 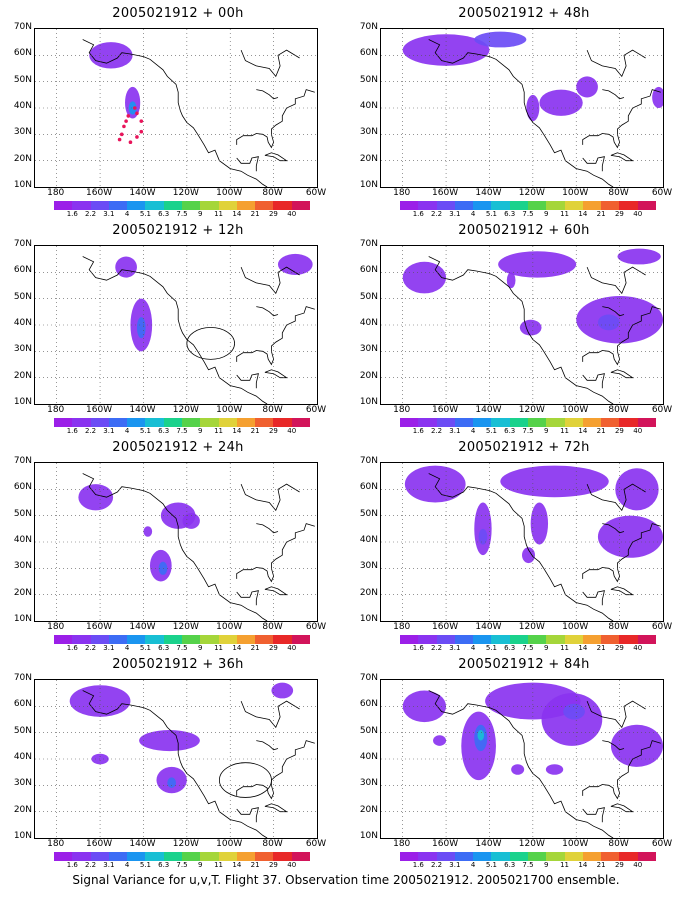 What do you see at coordinates (22, 540) in the screenshot?
I see `lat-tick-label: 40N` at bounding box center [22, 540].